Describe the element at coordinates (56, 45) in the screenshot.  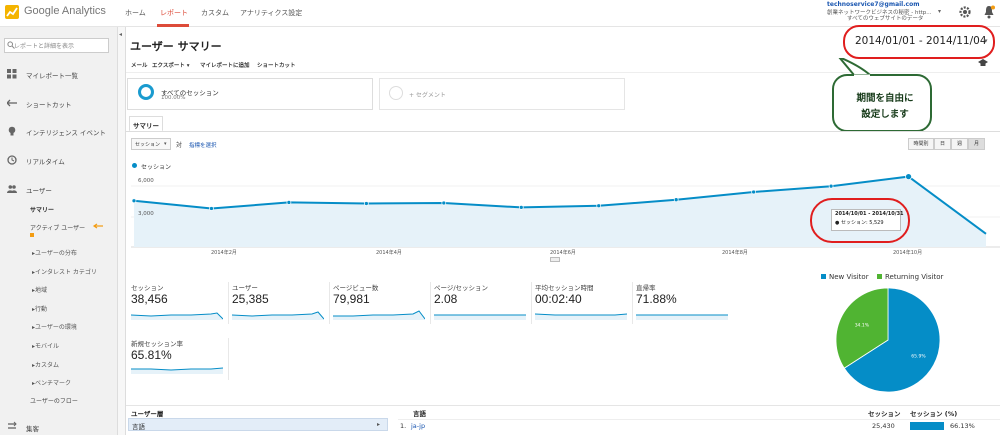
I see `report-search-input` at that location.